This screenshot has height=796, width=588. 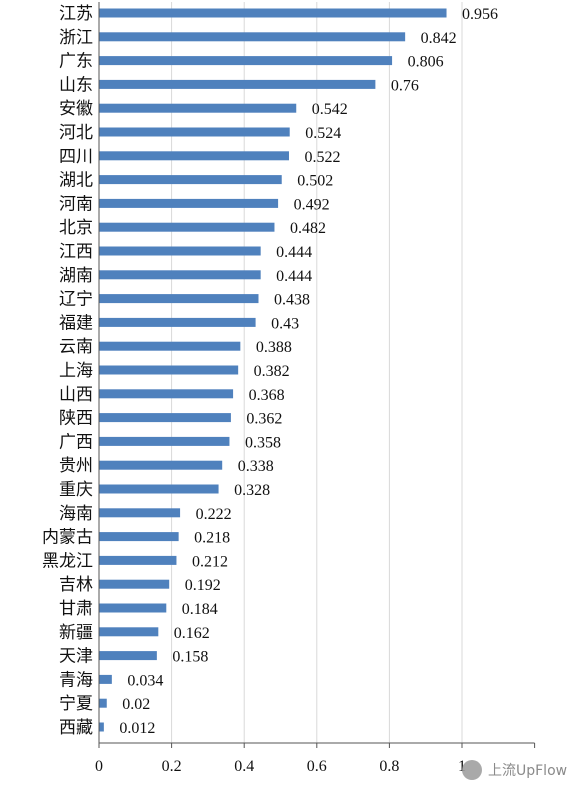 I want to click on value-label: 0.162, so click(x=192, y=633).